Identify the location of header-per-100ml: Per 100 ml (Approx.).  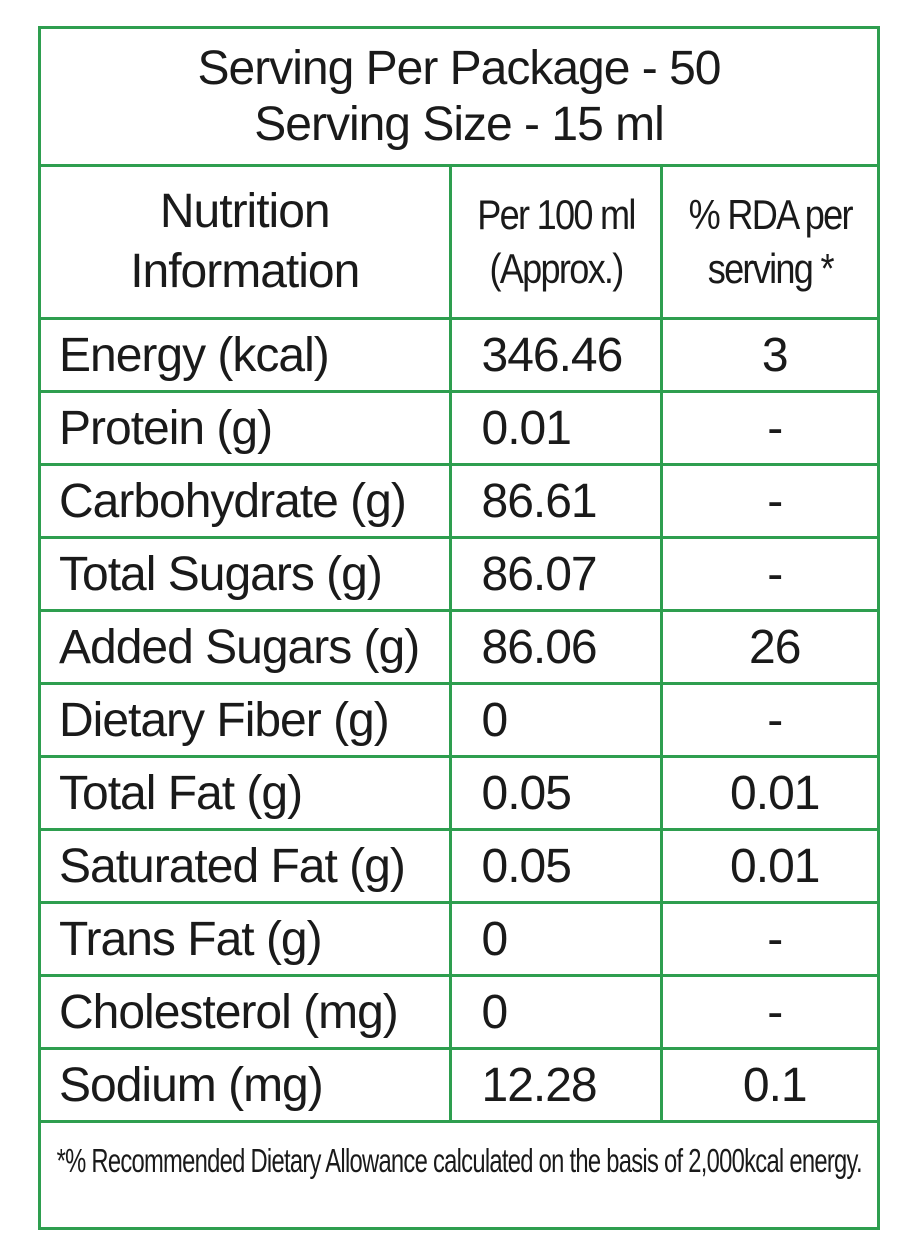
(555, 243).